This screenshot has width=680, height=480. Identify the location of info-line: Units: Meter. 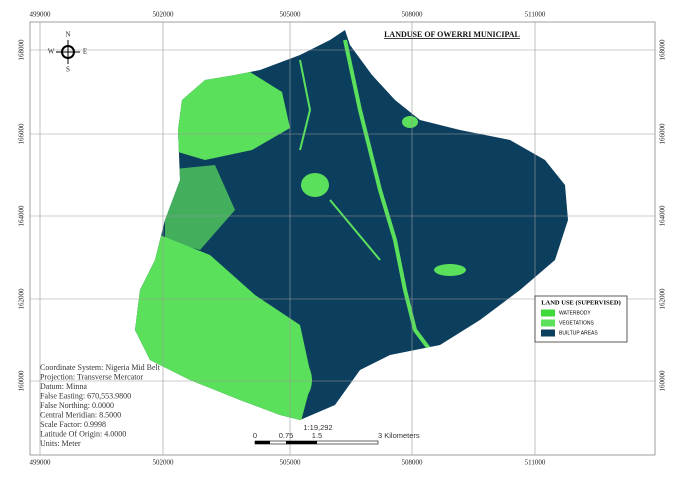
(60, 443).